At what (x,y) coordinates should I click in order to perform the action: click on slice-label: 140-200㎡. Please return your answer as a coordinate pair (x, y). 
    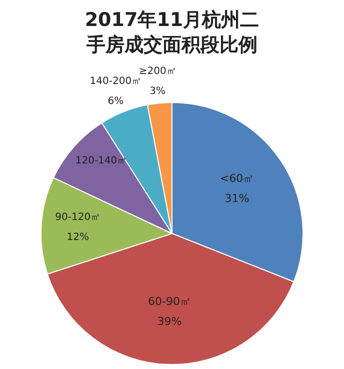
    Looking at the image, I should click on (116, 81).